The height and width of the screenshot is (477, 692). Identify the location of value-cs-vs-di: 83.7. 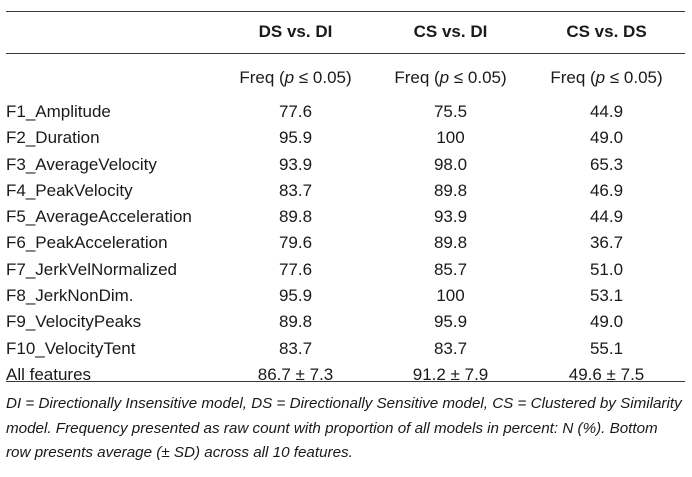
(450, 348).